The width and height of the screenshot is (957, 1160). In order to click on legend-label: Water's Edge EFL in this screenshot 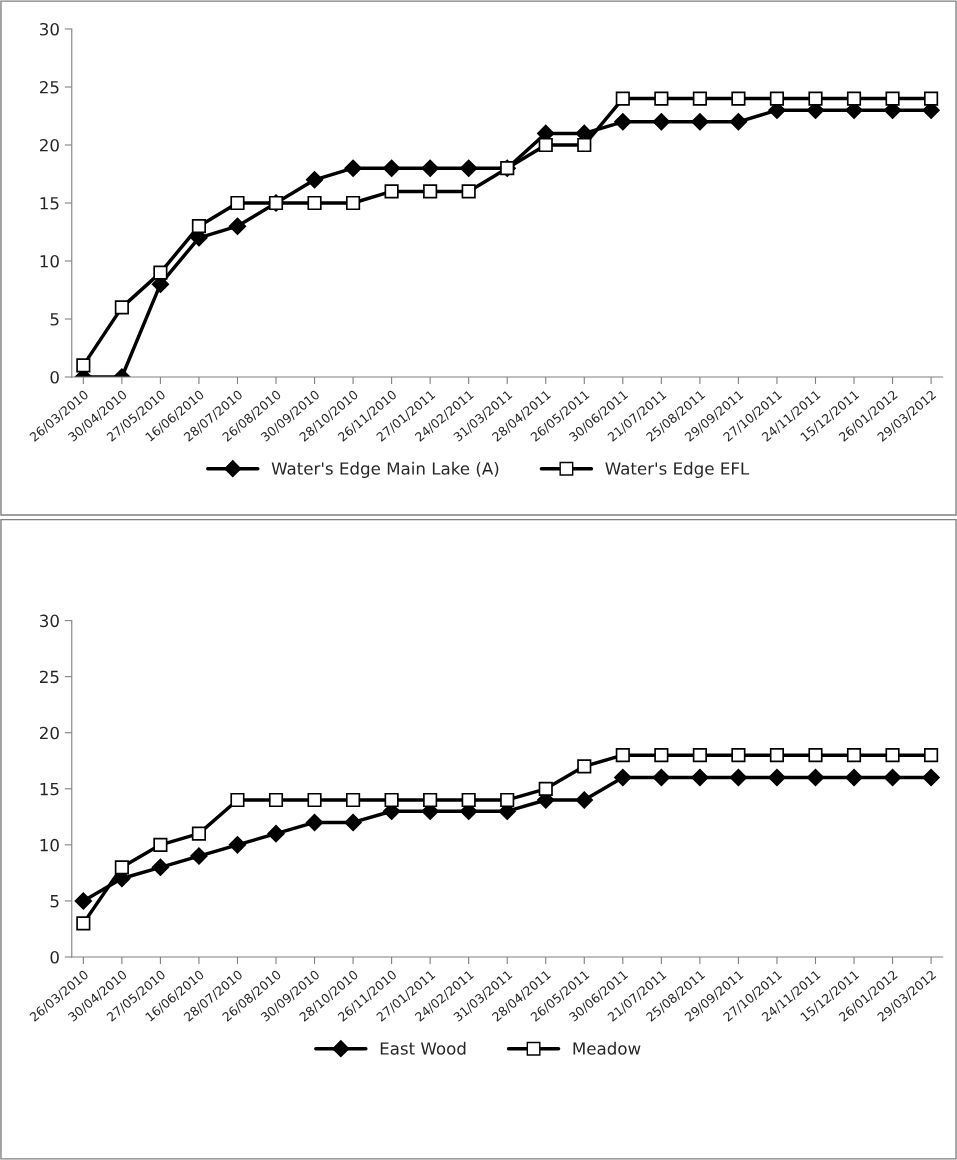, I will do `click(677, 469)`.